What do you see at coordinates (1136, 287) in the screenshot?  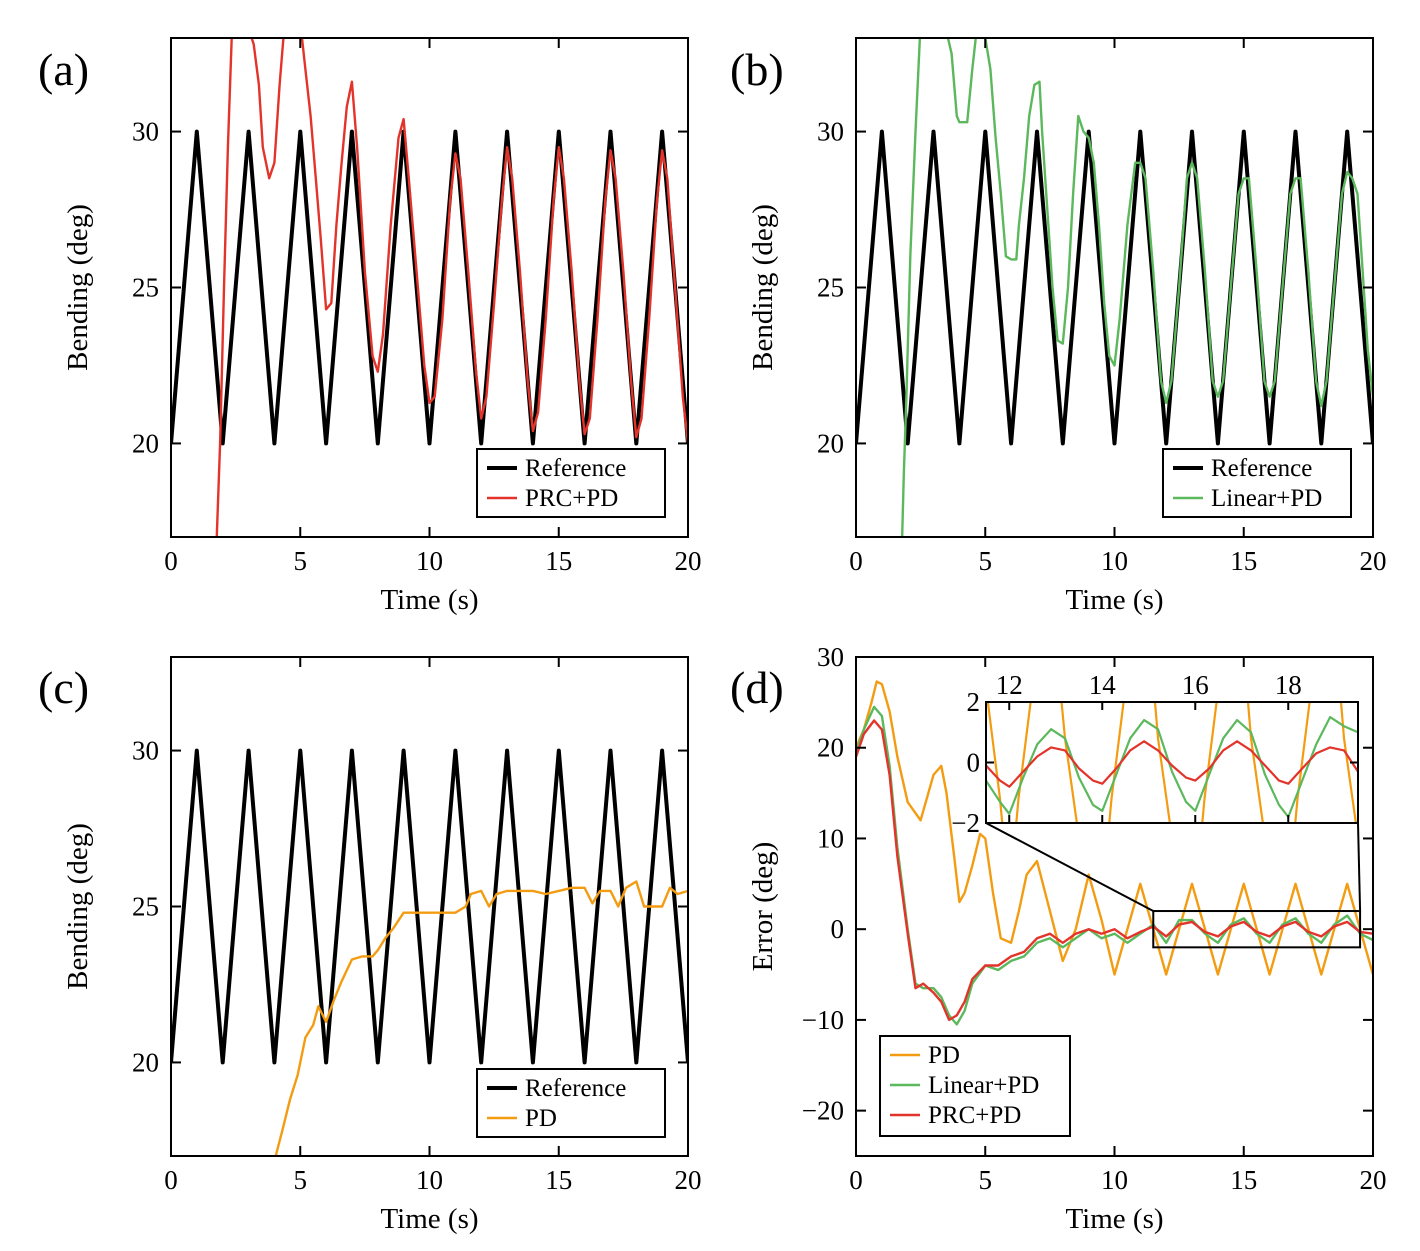 I see `series-line-linear-pd` at bounding box center [1136, 287].